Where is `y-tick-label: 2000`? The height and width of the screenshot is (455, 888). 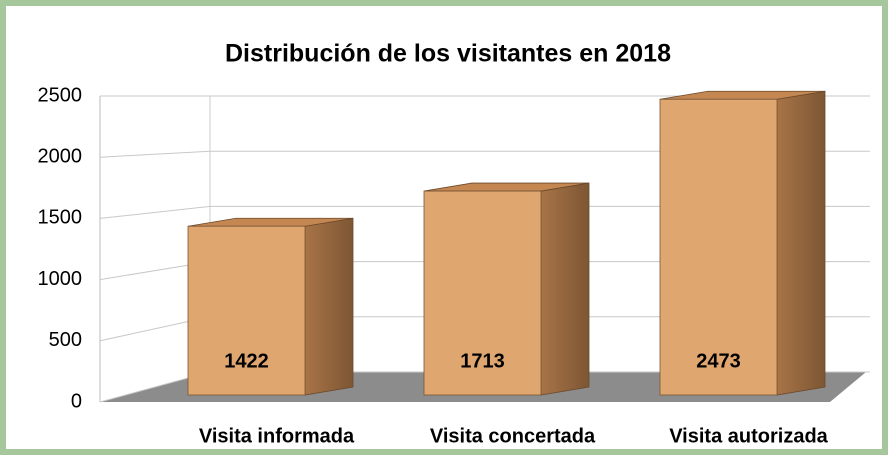
y-tick-label: 2000 is located at coordinates (60, 156).